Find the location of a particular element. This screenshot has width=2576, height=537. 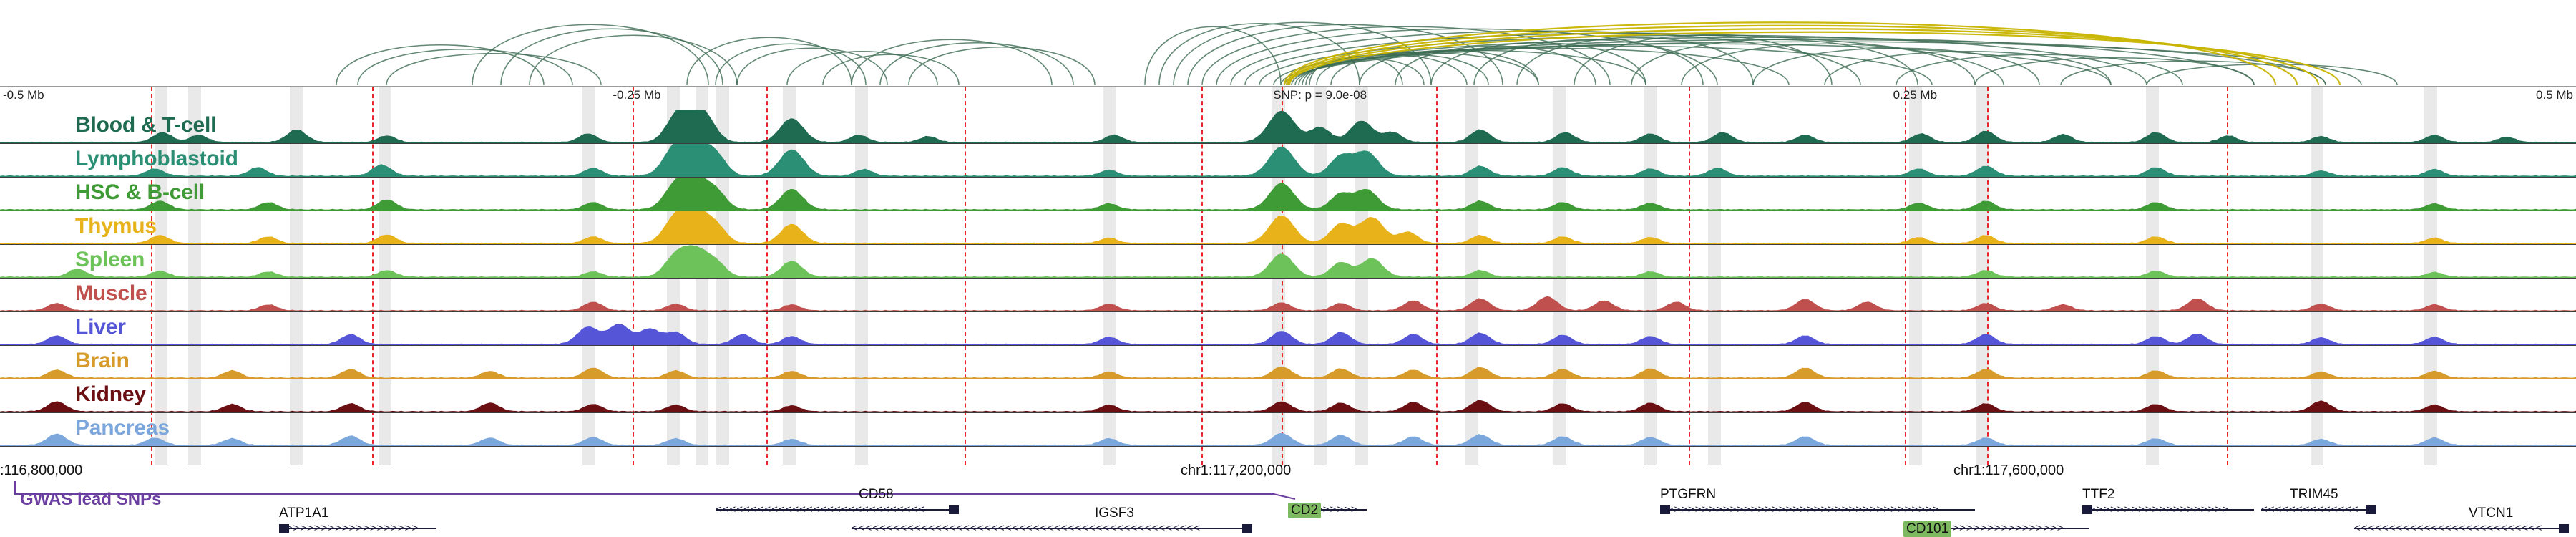

gene-label: TTF2 is located at coordinates (2098, 494).